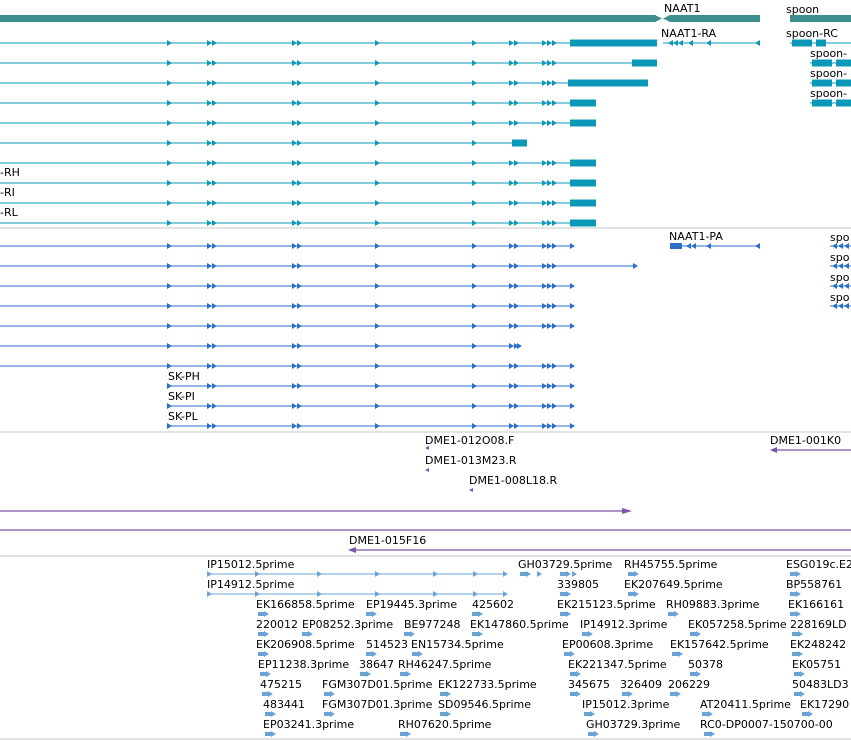 The height and width of the screenshot is (740, 851). Describe the element at coordinates (493, 604) in the screenshot. I see `est-label: 425602` at that location.